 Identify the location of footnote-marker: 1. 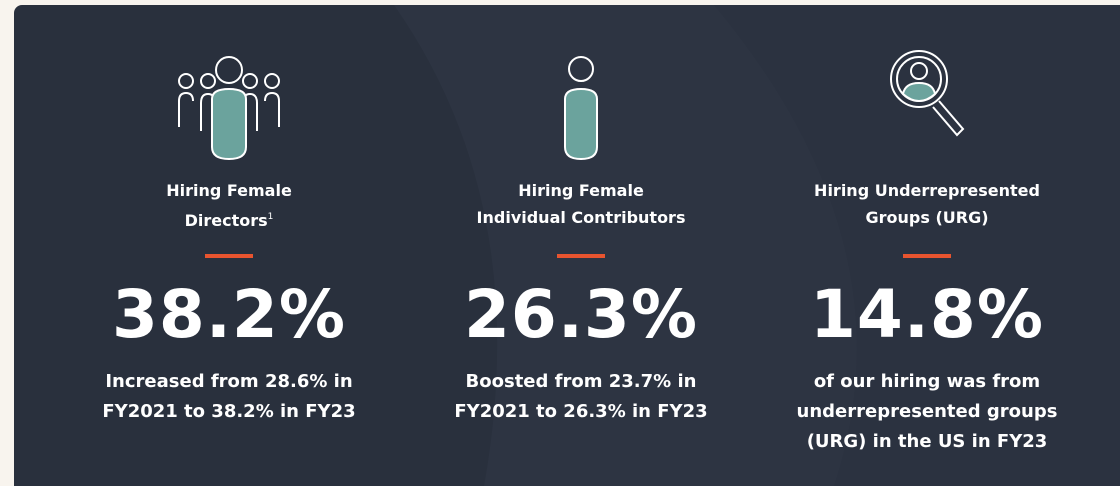
(270, 217).